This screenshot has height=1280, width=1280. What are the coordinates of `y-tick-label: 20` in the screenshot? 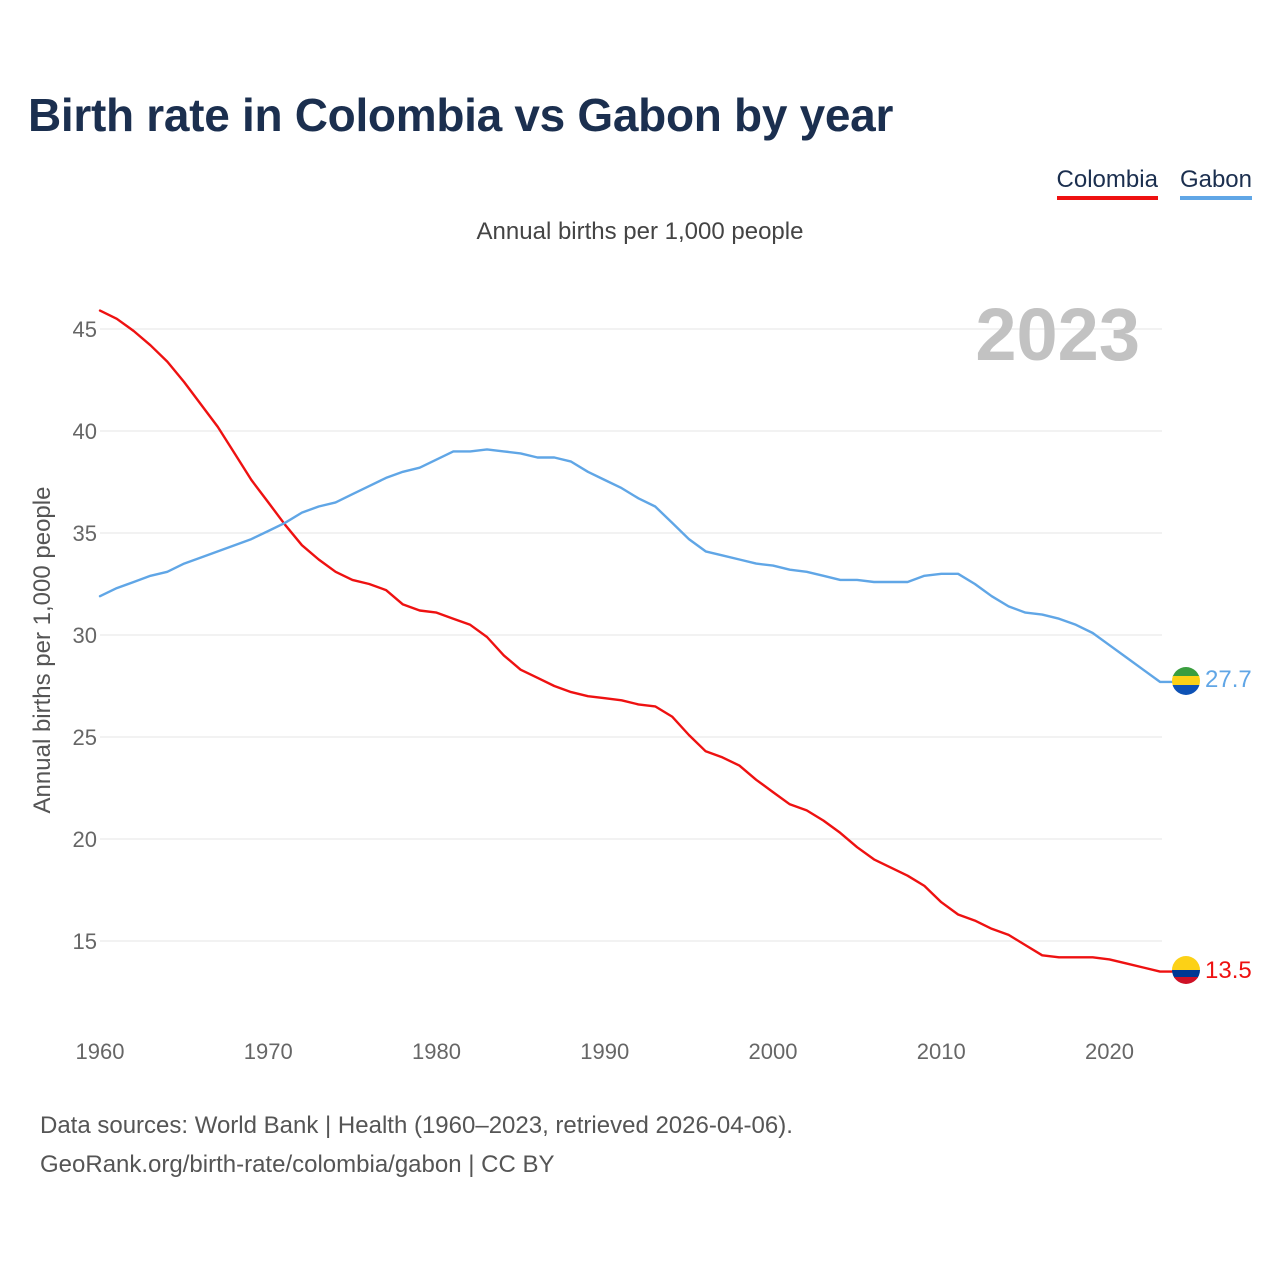 It's located at (85, 839).